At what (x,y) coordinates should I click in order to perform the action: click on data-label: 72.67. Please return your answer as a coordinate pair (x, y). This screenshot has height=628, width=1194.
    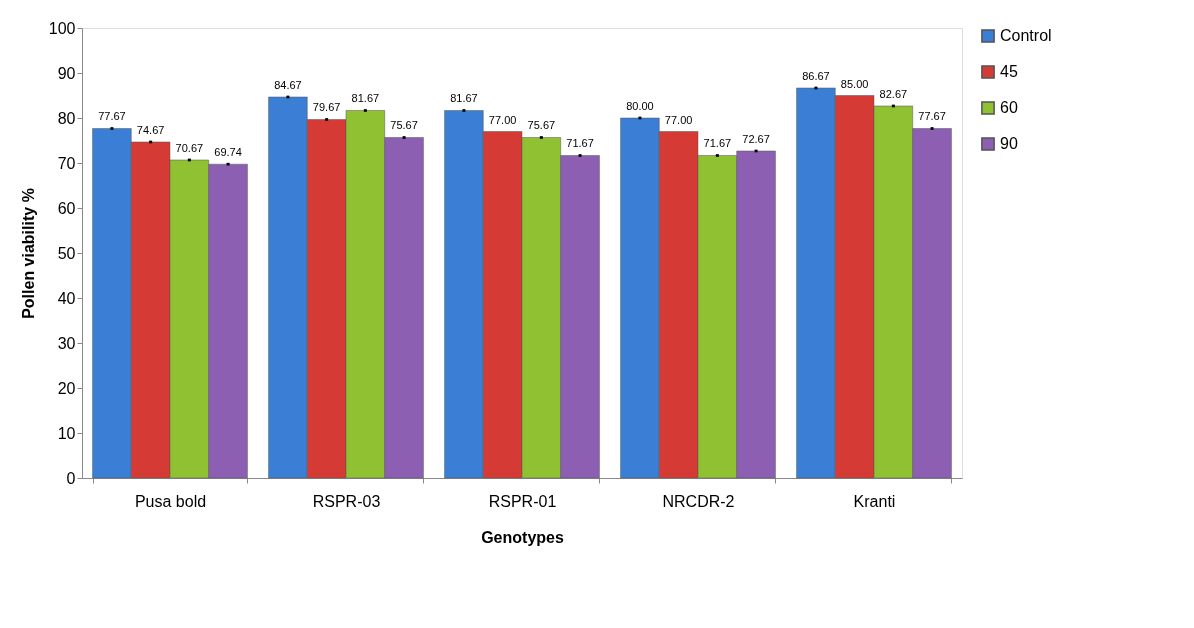
    Looking at the image, I should click on (756, 138).